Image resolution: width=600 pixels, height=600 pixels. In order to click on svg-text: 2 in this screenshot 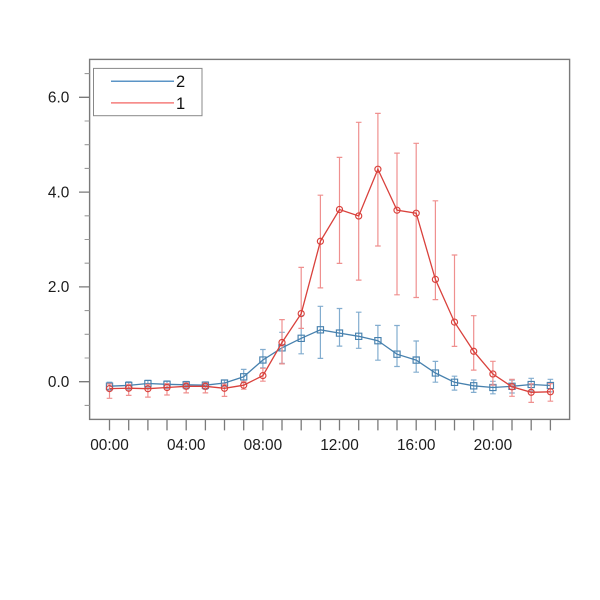, I will do `click(180, 82)`.